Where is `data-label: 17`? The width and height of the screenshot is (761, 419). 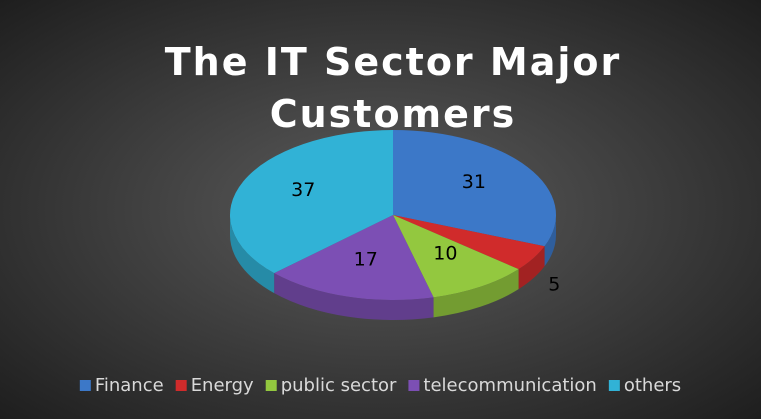
data-label: 17 is located at coordinates (366, 259).